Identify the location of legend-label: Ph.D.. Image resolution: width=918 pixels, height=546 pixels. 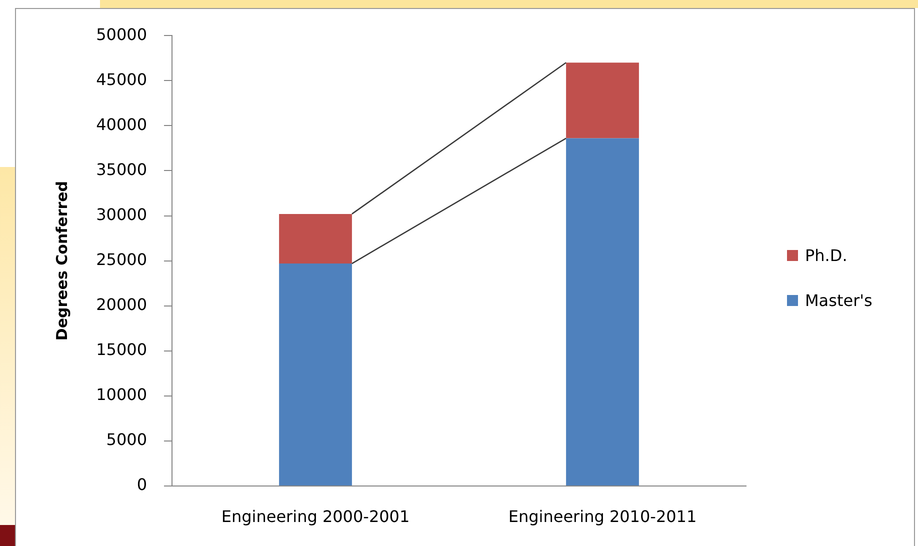
(826, 255).